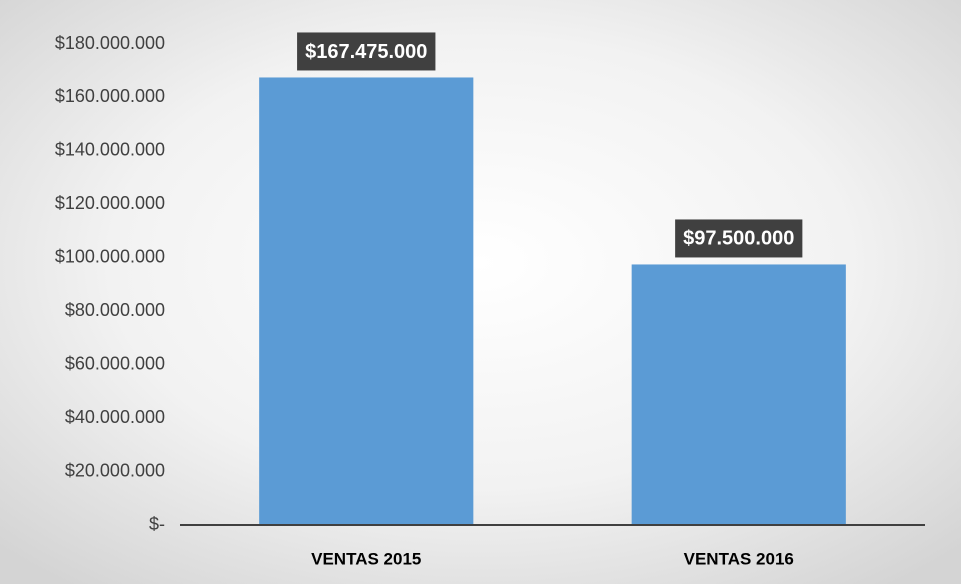 This screenshot has width=961, height=584. I want to click on y-tick-label: $100.000.000, so click(110, 257).